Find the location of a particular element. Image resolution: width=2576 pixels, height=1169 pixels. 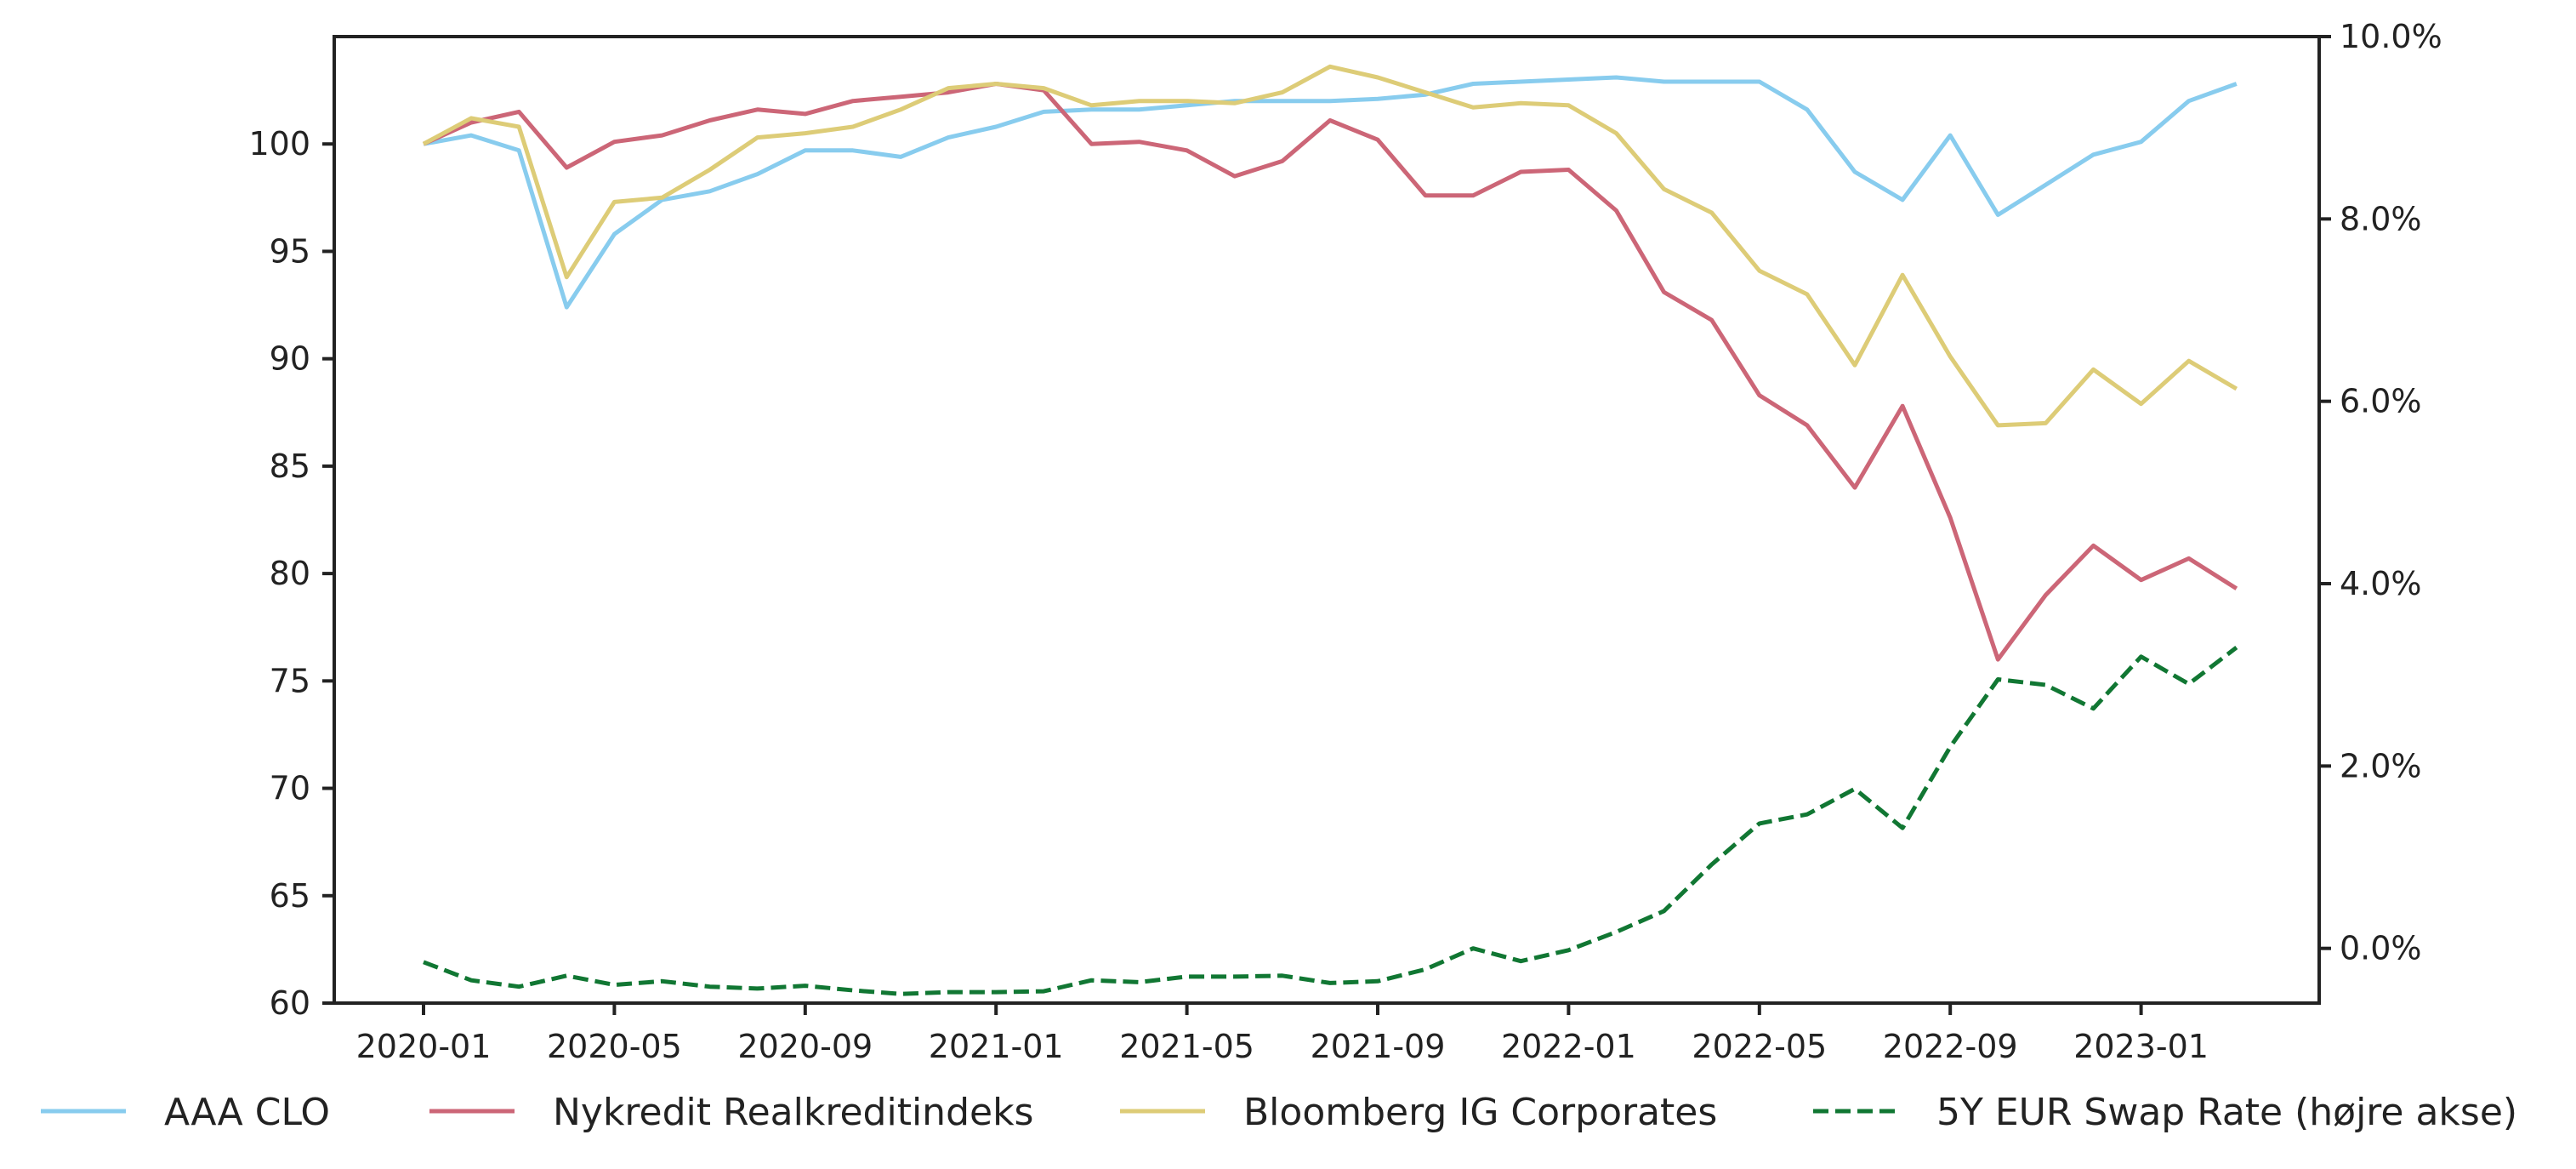

left-y-axis: 60 65 70 75 80 85 90 95 100 is located at coordinates (291, 574).